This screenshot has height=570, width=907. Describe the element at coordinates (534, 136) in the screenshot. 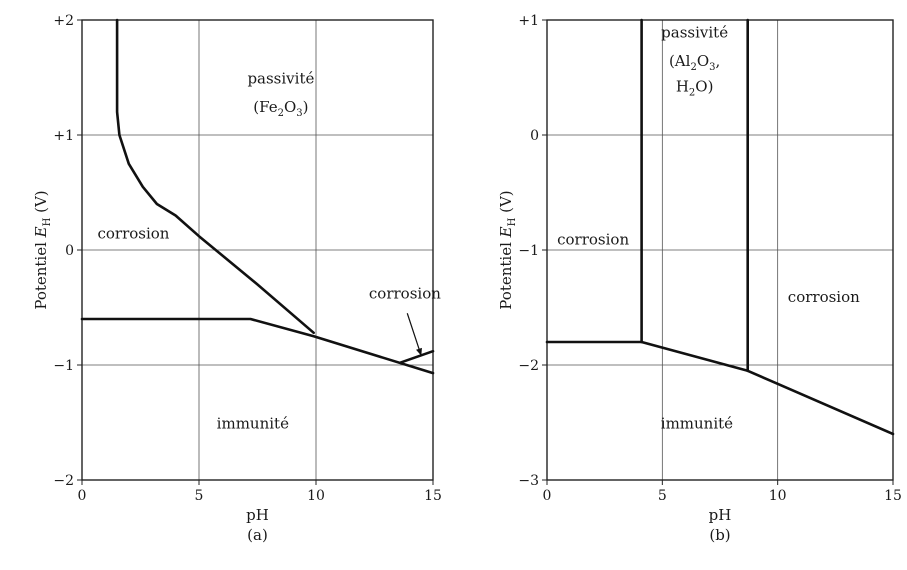

I see `chart-b-y-tick-label: 0` at that location.